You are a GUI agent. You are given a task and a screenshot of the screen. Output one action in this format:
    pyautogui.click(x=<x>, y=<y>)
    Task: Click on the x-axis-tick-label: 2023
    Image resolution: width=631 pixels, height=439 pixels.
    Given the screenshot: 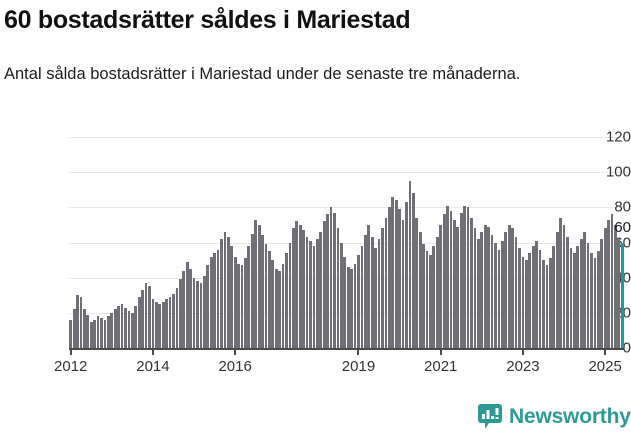 What is the action you would take?
    pyautogui.click(x=523, y=366)
    